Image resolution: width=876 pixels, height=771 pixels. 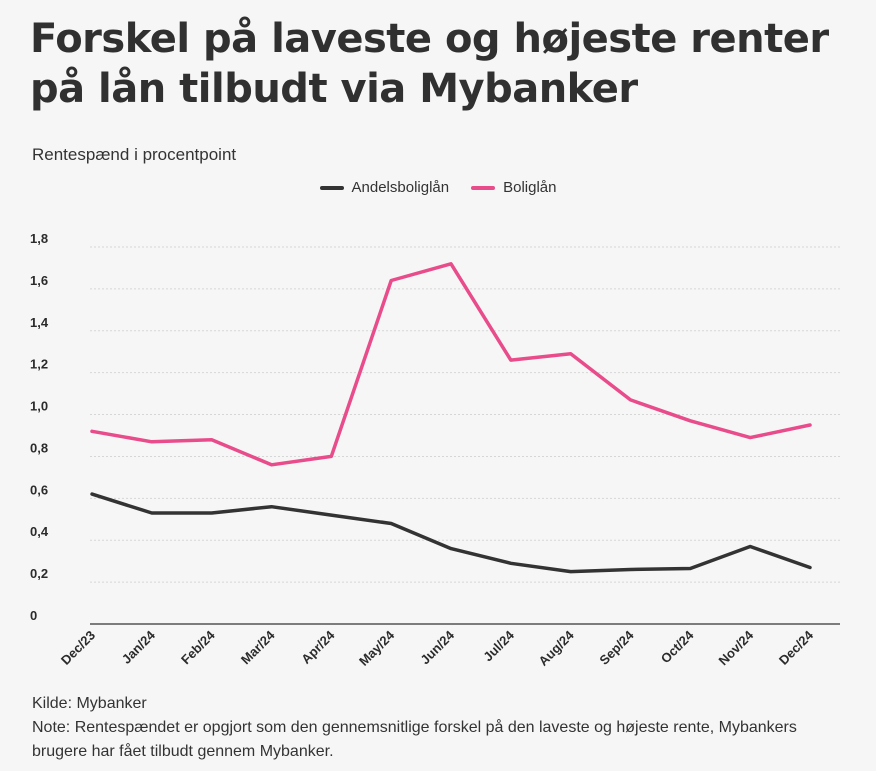 What do you see at coordinates (39, 280) in the screenshot?
I see `y-tick-label: 1,6` at bounding box center [39, 280].